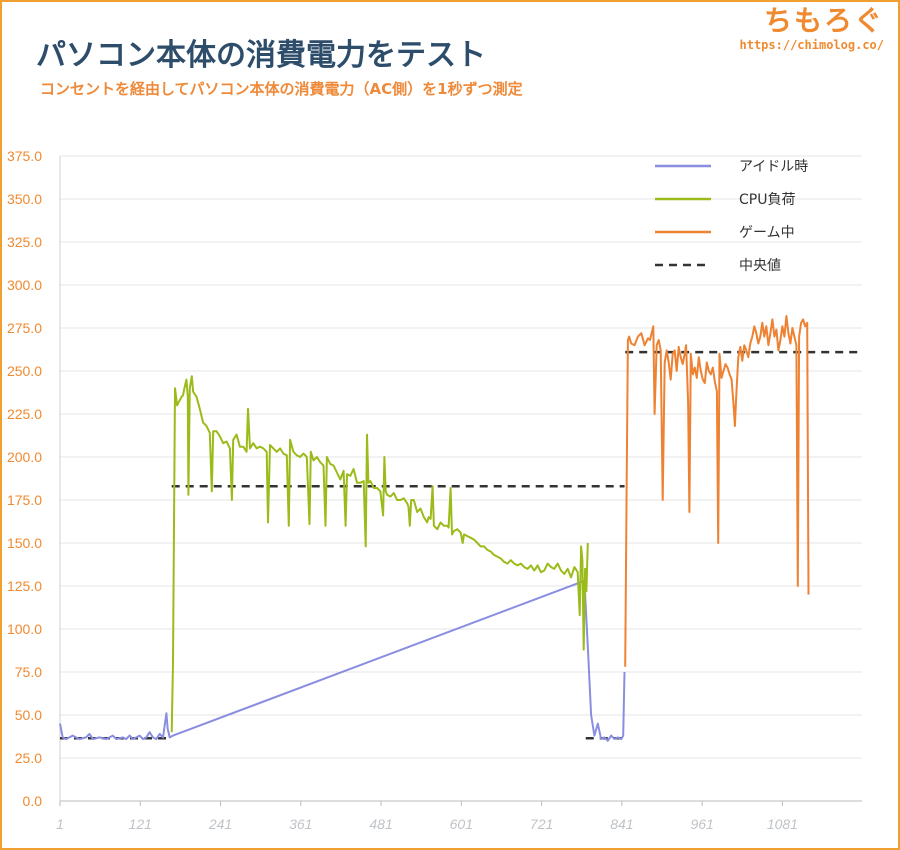 Image resolution: width=900 pixels, height=850 pixels. I want to click on chart-title: パソコン本体の消費電力をテスト, so click(261, 55).